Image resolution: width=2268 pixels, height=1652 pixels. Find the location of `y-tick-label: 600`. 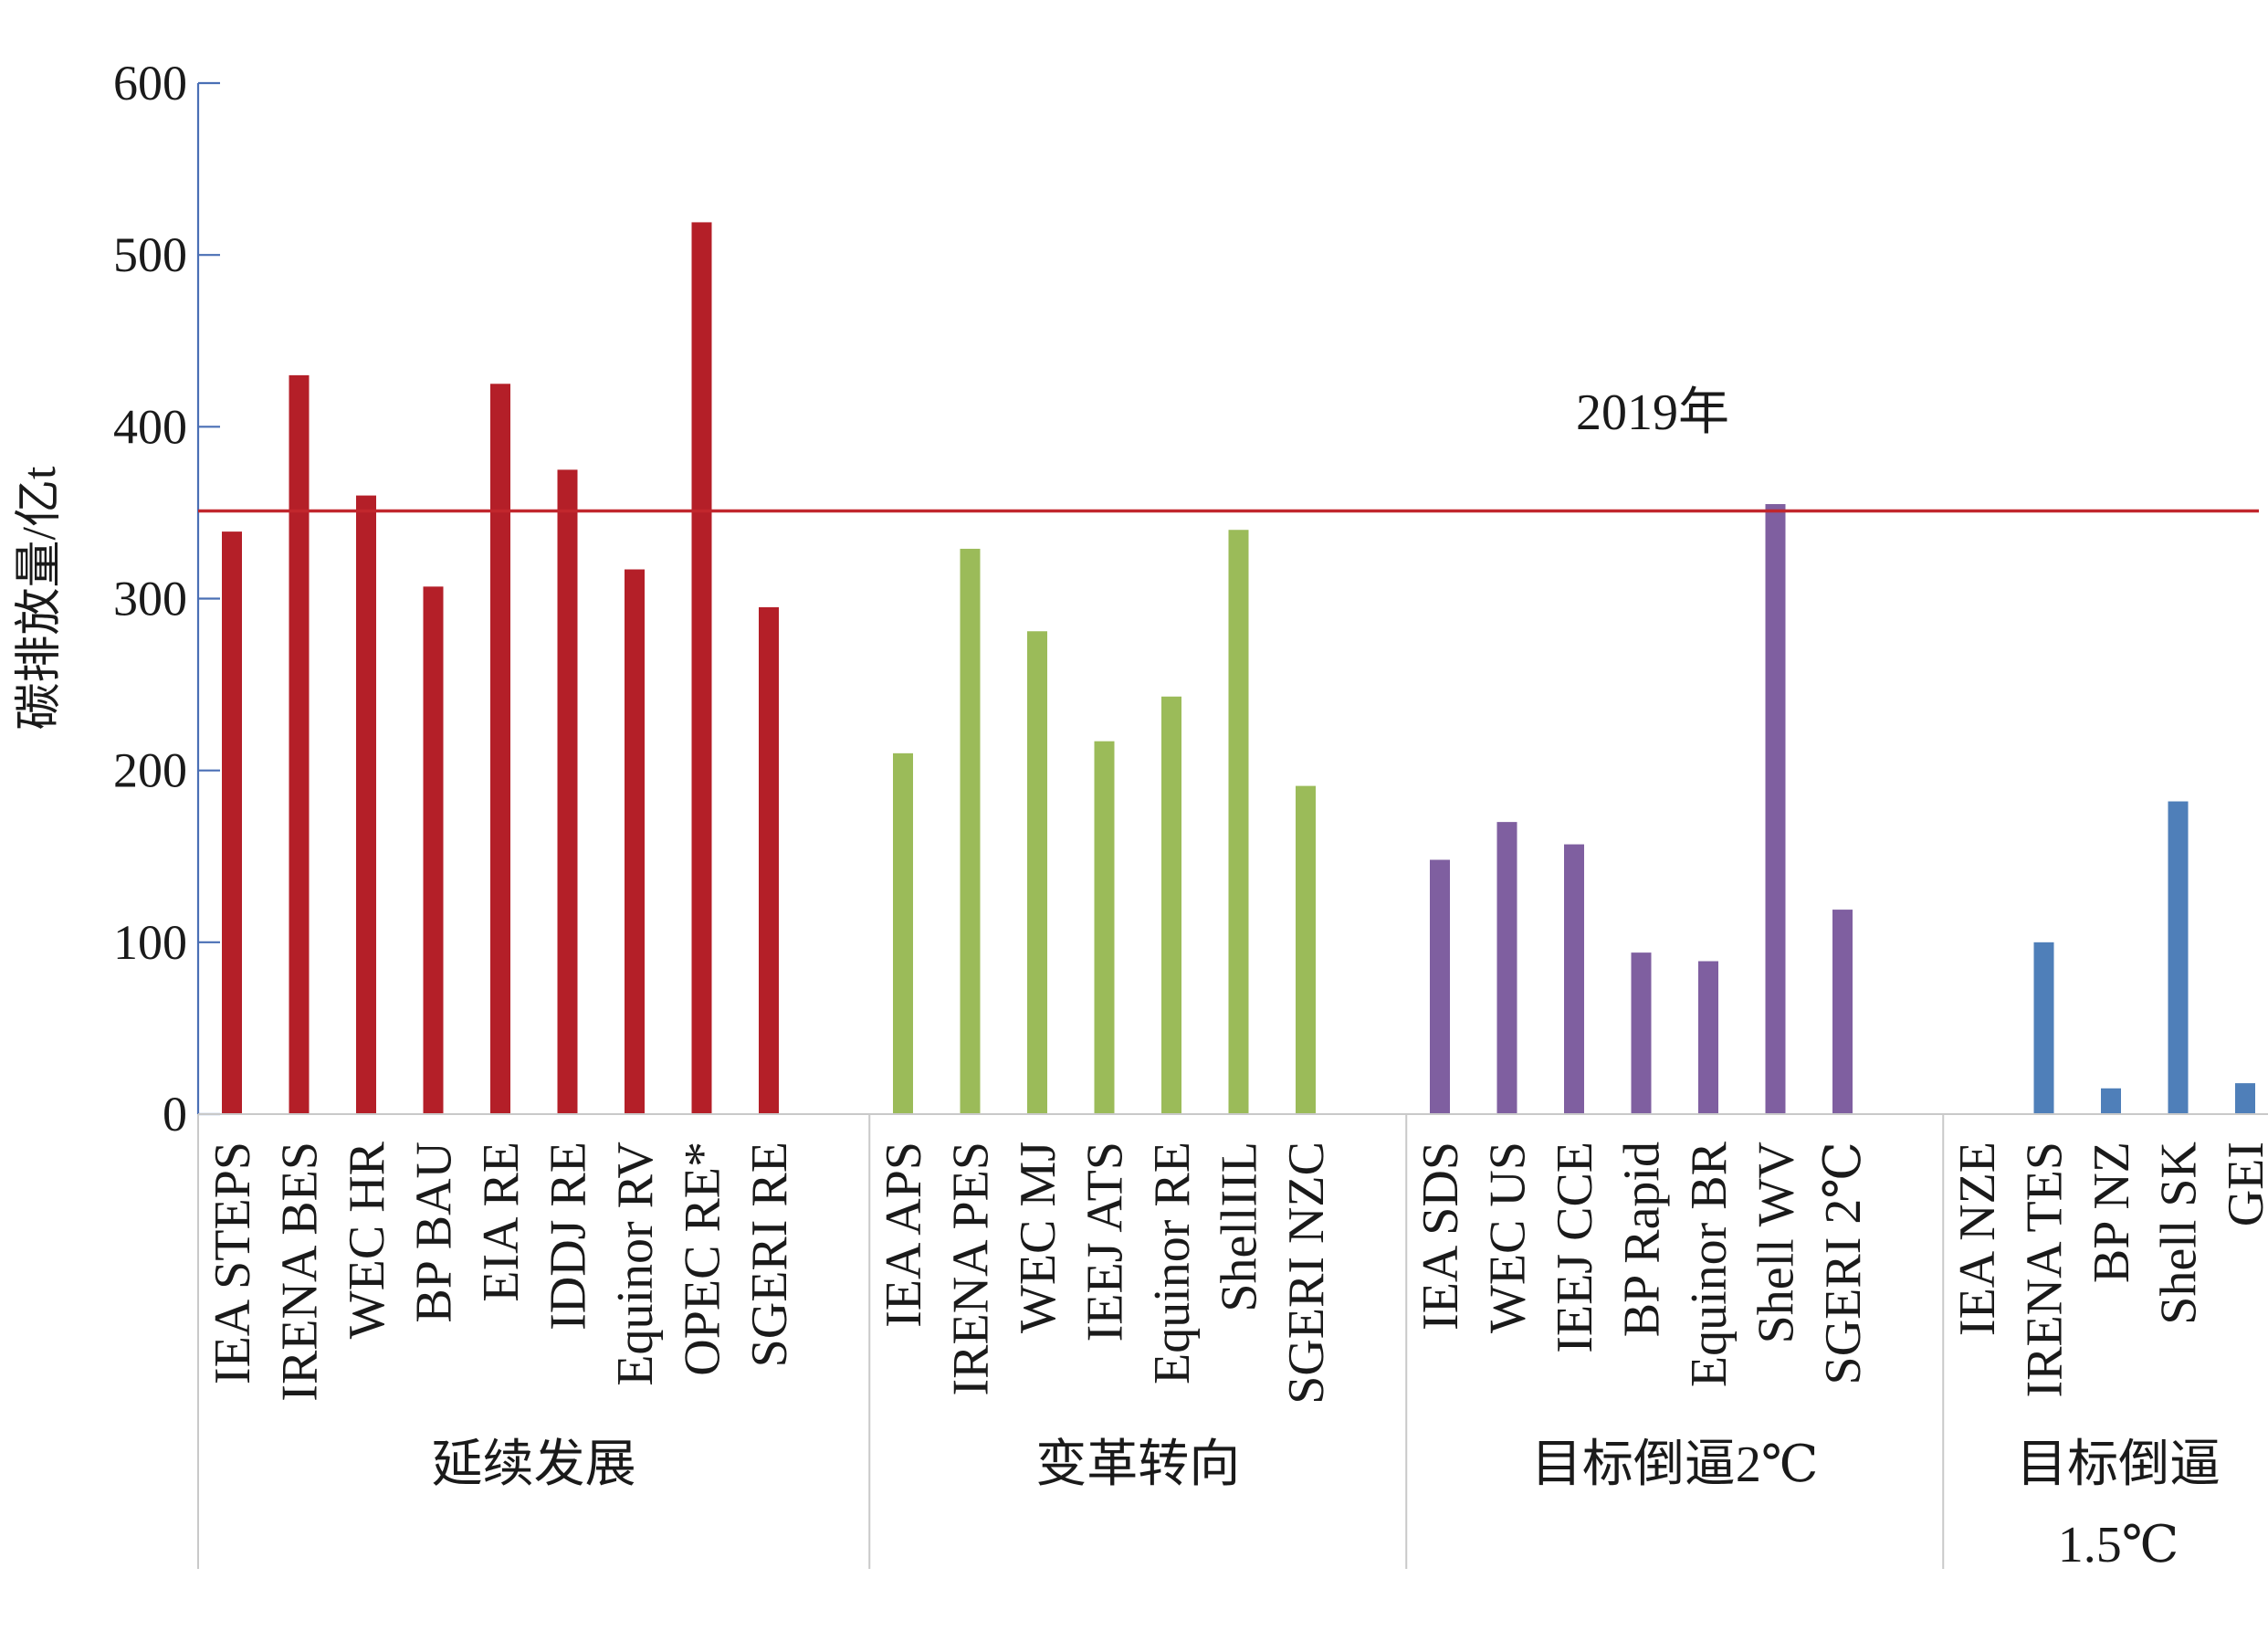

y-tick-label: 600 is located at coordinates (150, 83).